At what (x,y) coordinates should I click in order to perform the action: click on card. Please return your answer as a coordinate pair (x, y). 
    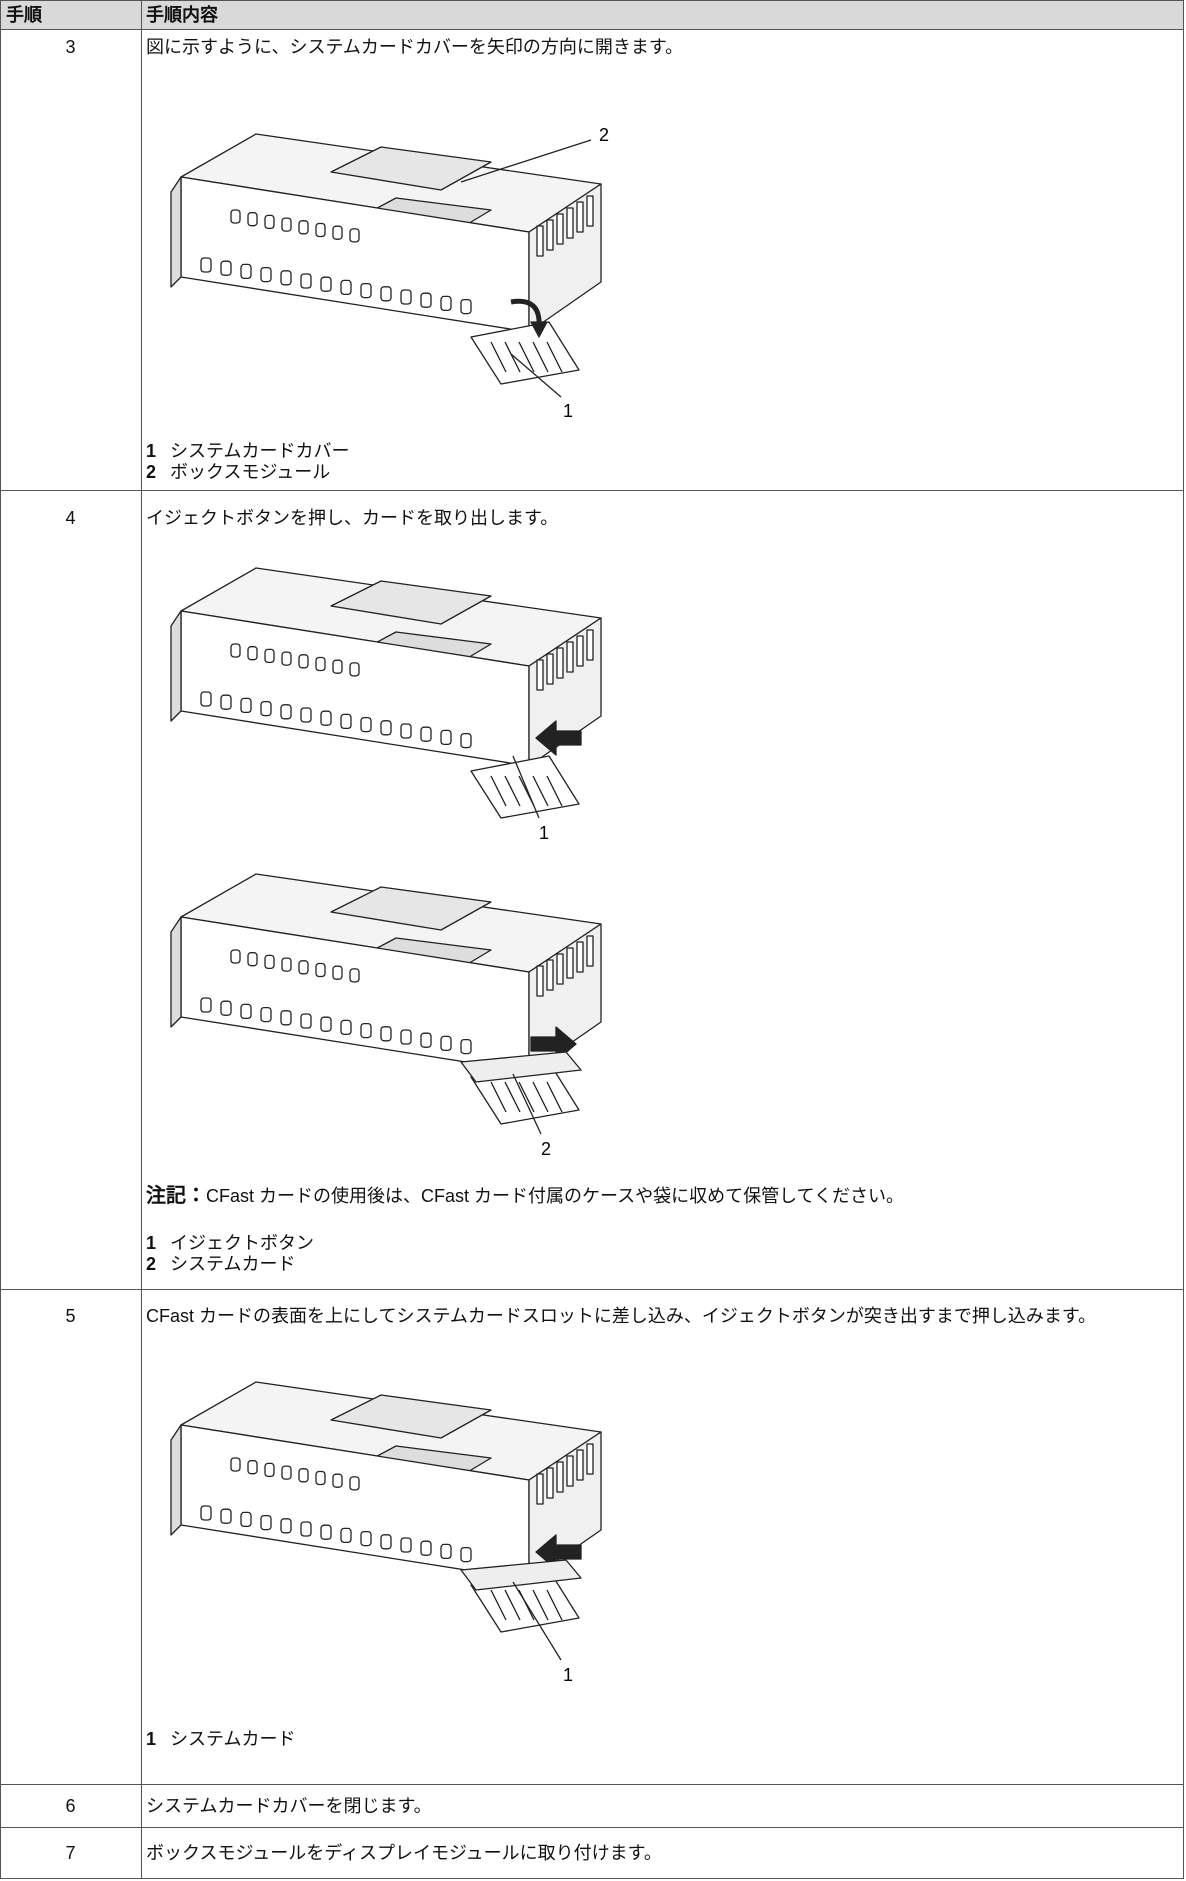
    Looking at the image, I should click on (521, 1067).